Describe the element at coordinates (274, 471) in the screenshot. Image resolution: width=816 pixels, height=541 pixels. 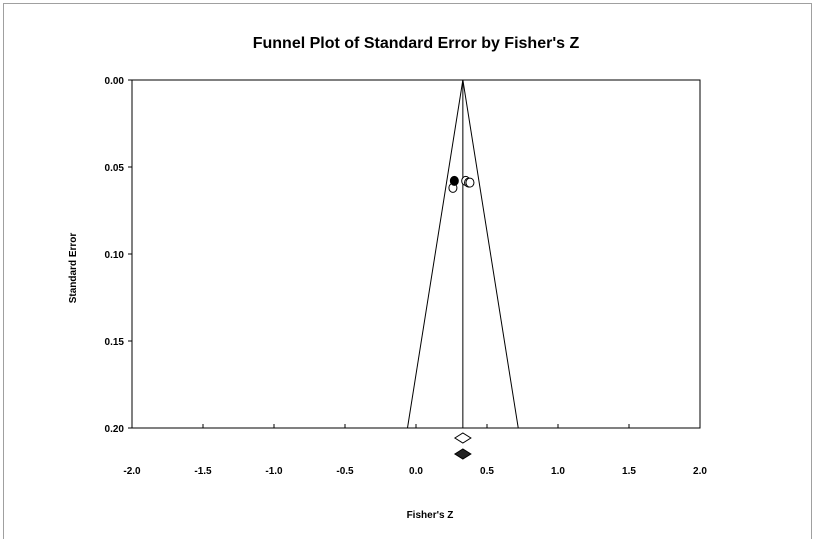
I see `x-tick-label: -1.0` at that location.